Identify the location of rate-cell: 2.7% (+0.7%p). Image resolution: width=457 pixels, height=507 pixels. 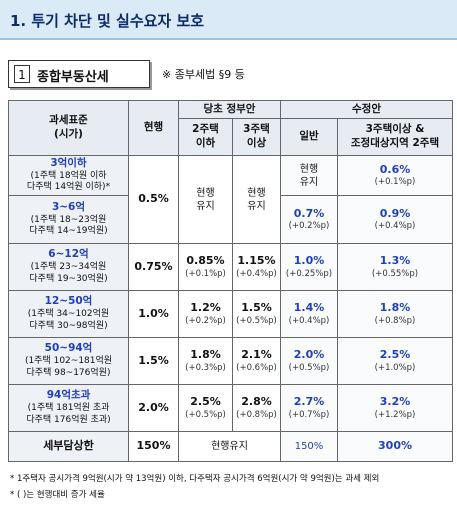
(309, 408).